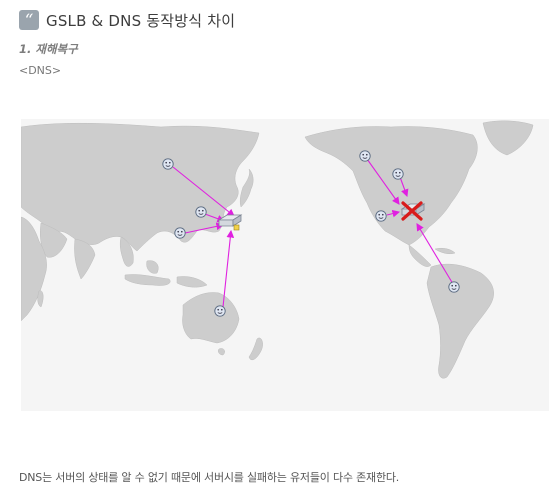 This screenshot has width=552, height=493. What do you see at coordinates (85, 259) in the screenshot?
I see `india-landmass` at bounding box center [85, 259].